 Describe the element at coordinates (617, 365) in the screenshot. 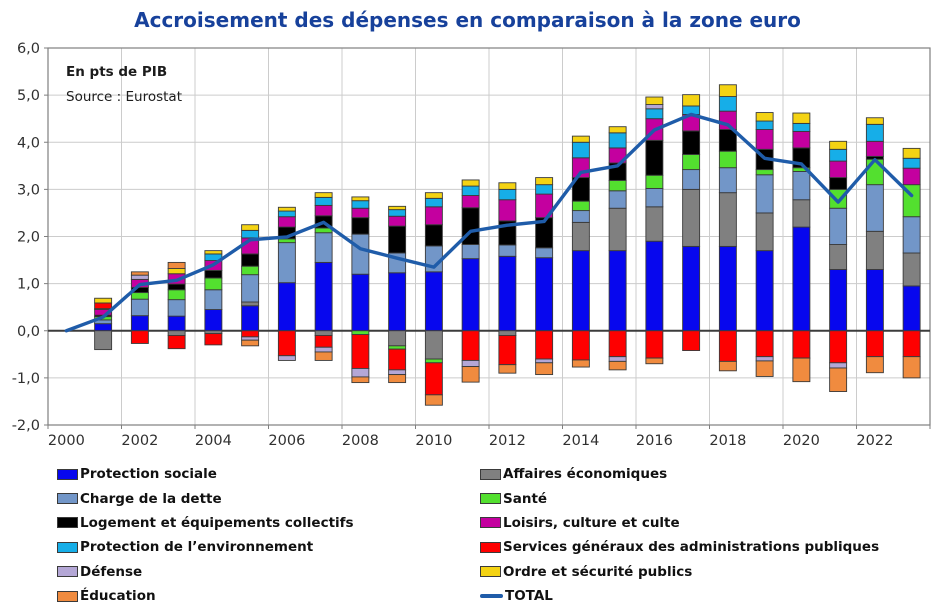

I see `bar-segment-education-2015` at that location.